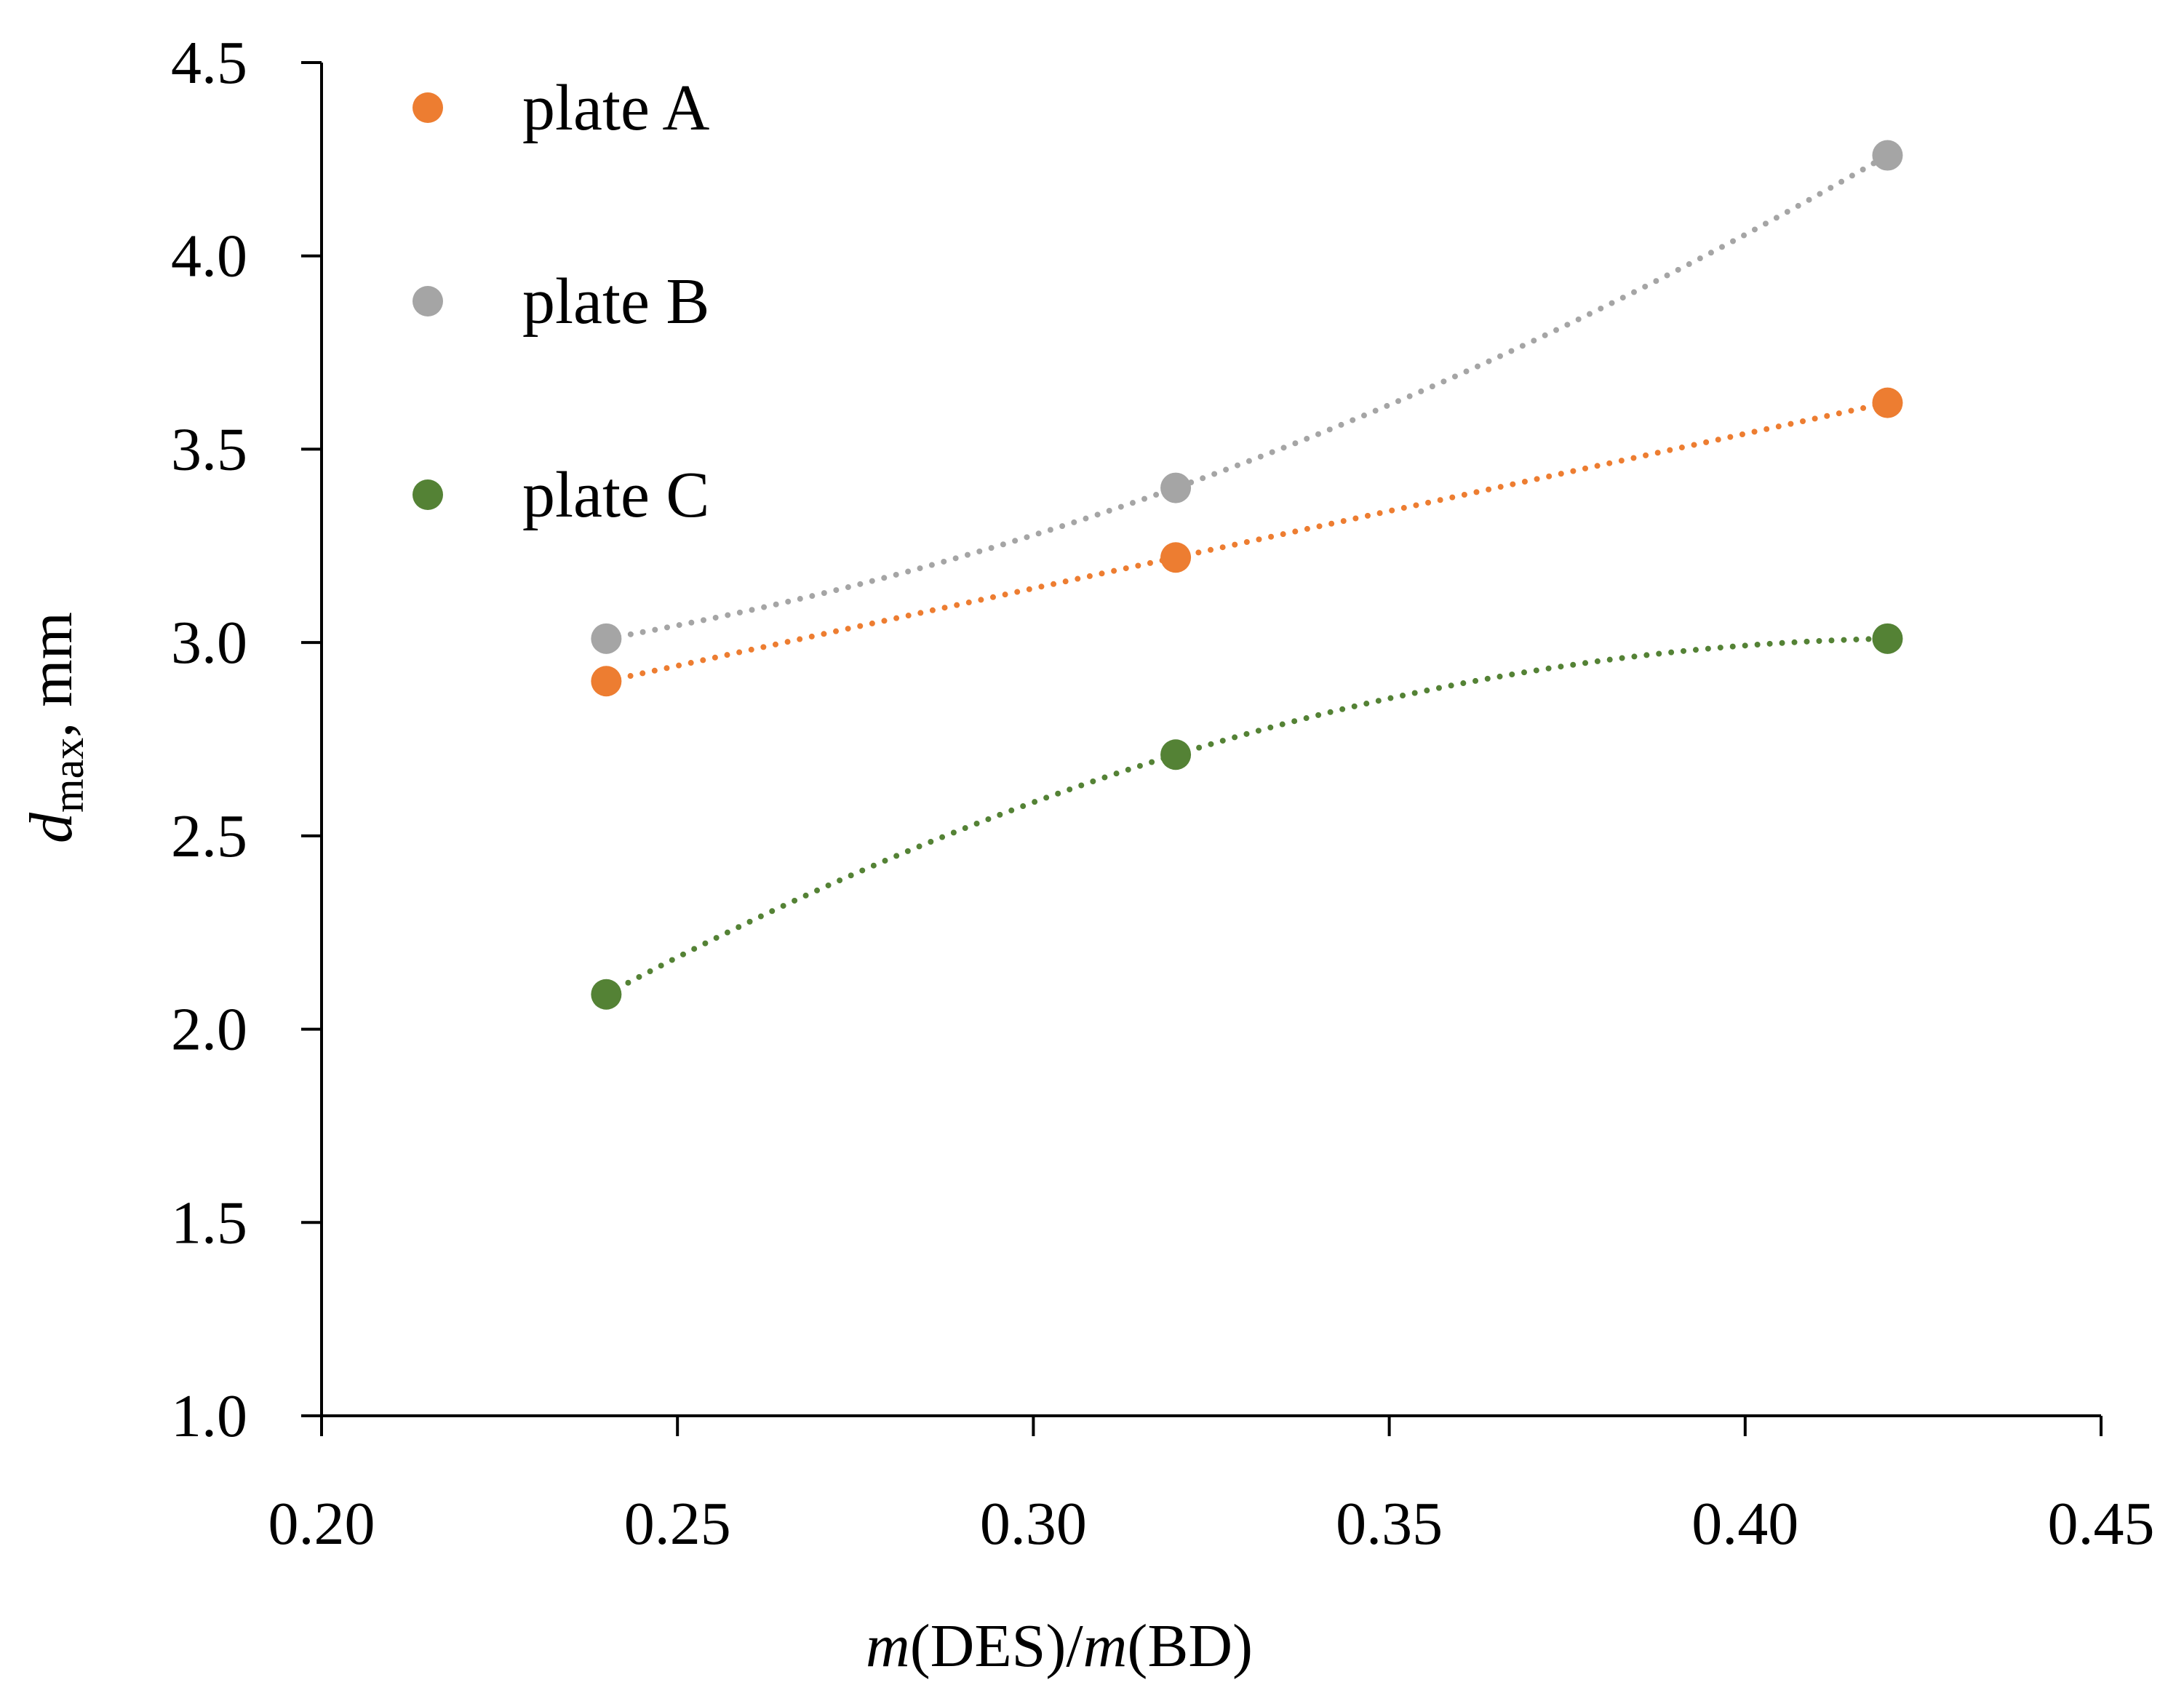  Describe the element at coordinates (1033, 1524) in the screenshot. I see `x-tick-label: 0.30` at that location.